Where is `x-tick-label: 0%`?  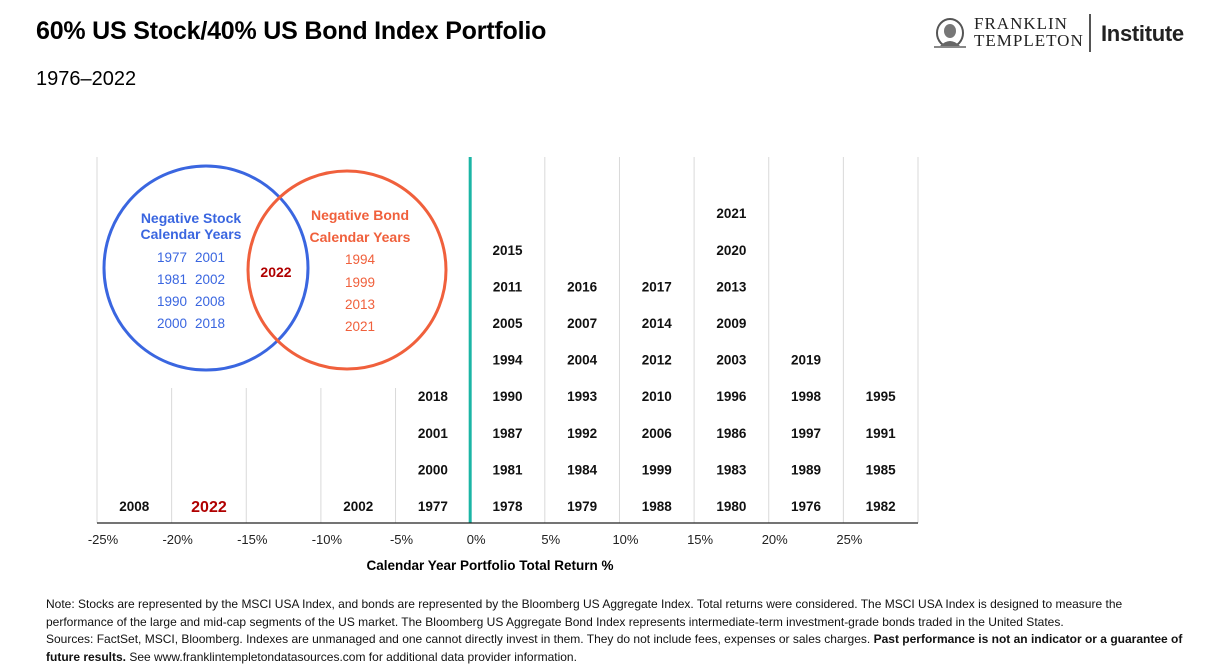 x-tick-label: 0% is located at coordinates (476, 539).